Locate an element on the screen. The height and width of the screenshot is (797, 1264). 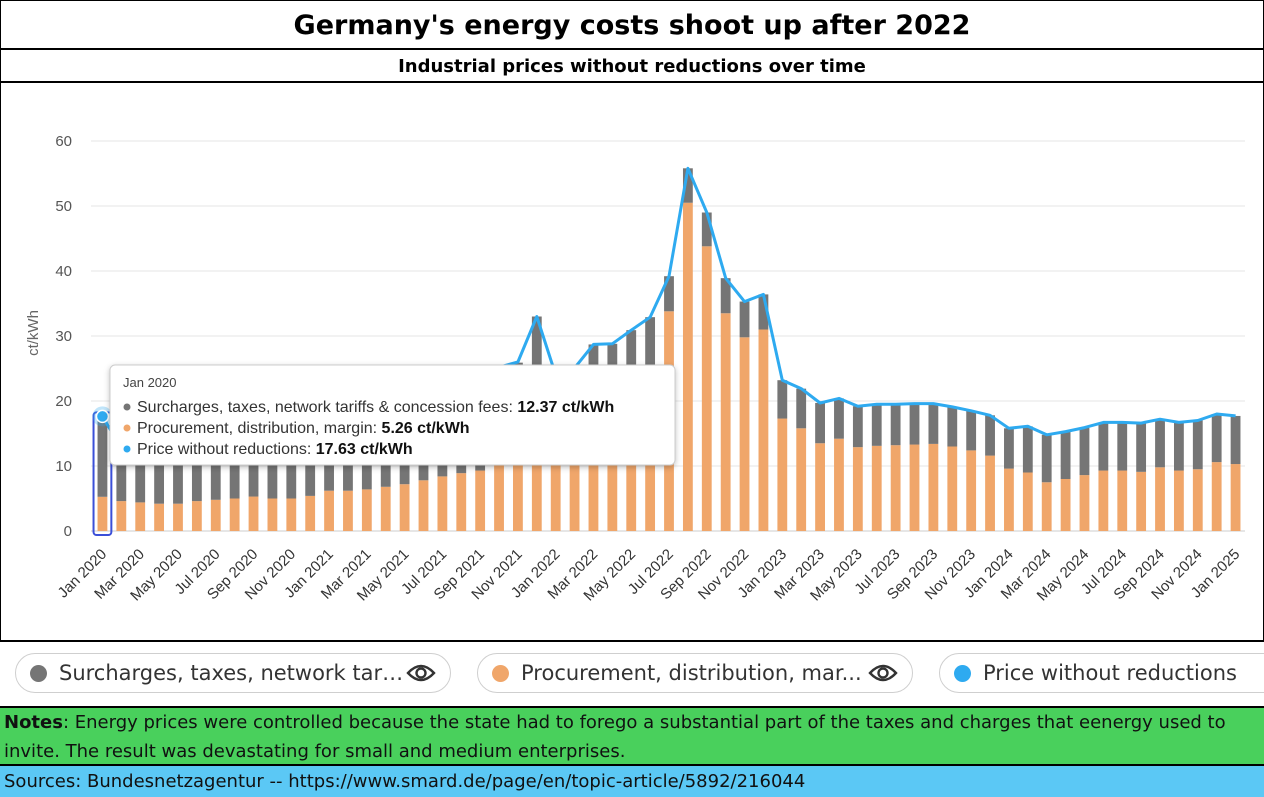
legend-item-price: Price without reductions is located at coordinates (1101, 673).